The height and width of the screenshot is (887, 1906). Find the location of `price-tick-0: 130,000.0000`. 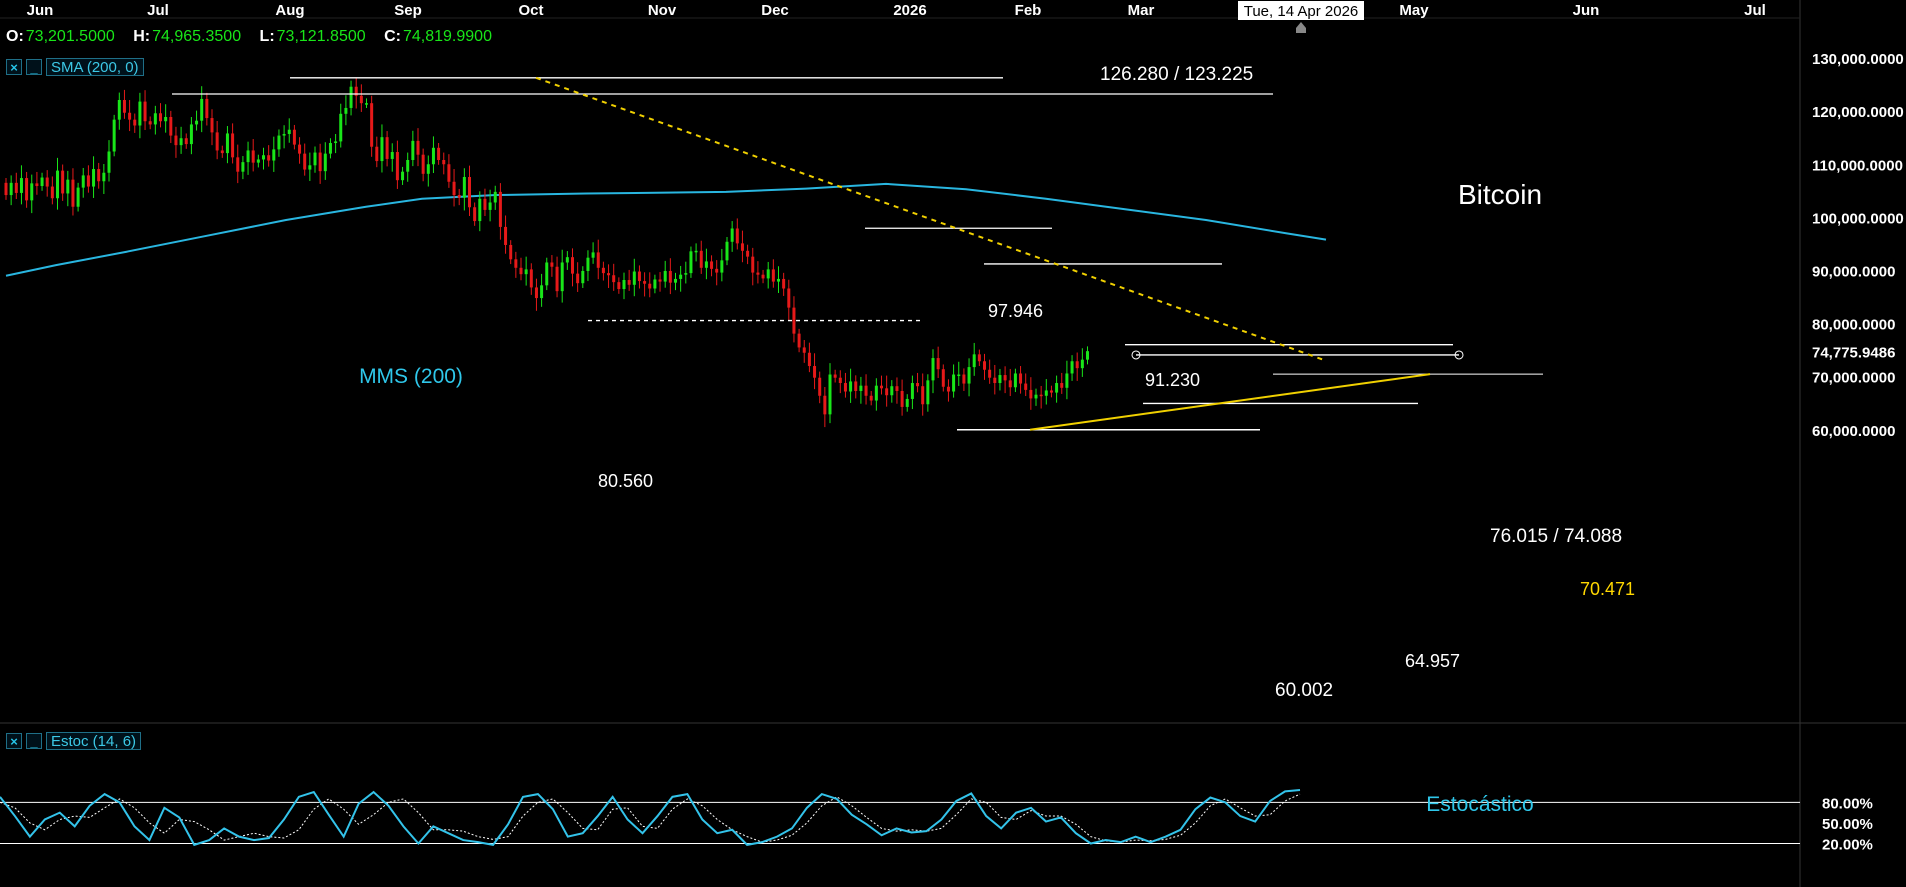

price-tick-0: 130,000.0000 is located at coordinates (1858, 59).